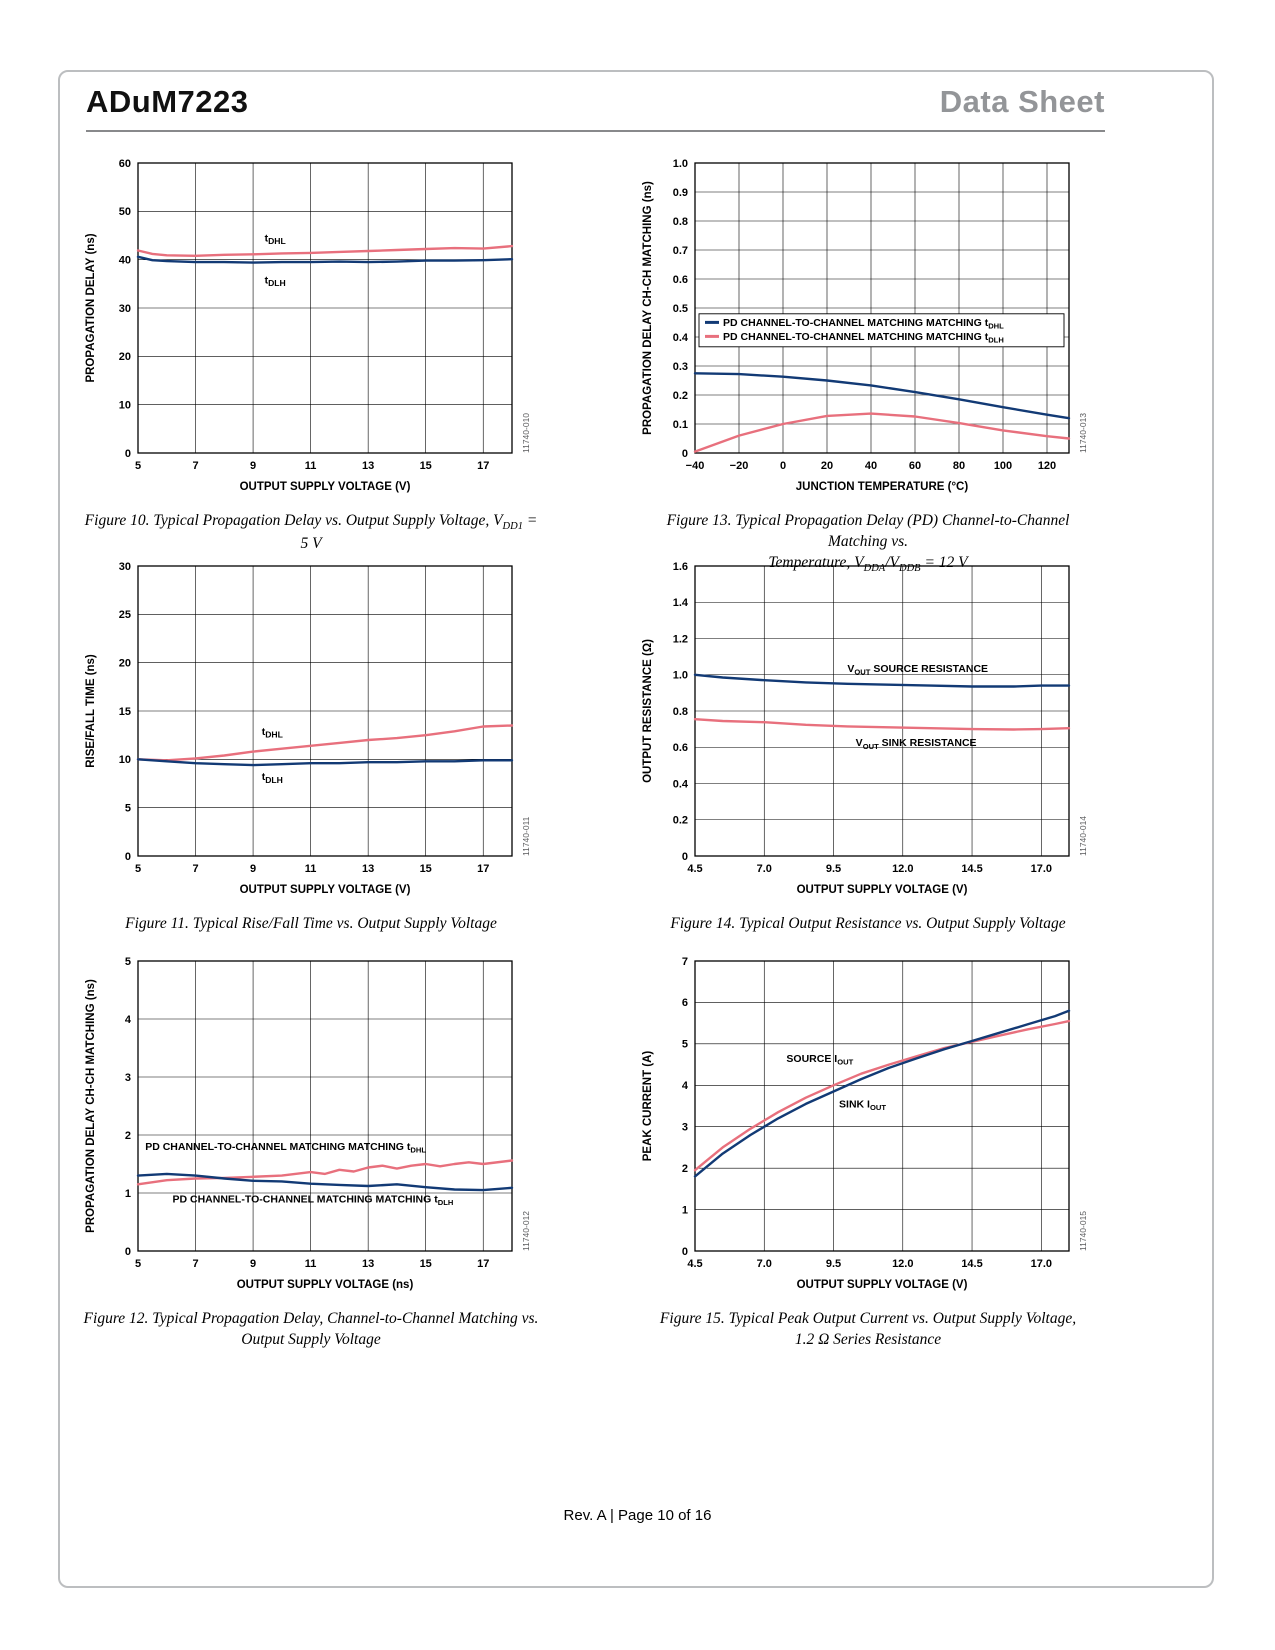 This screenshot has height=1650, width=1275. Describe the element at coordinates (91, 307) in the screenshot. I see `svg-text: PROPAGATION DELAY (ns)` at that location.